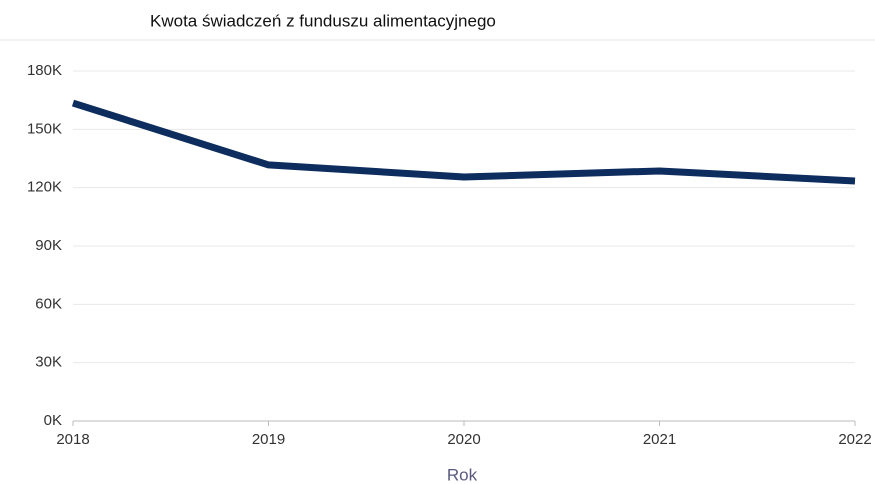  What do you see at coordinates (48, 303) in the screenshot?
I see `y-tick-label: 60K` at bounding box center [48, 303].